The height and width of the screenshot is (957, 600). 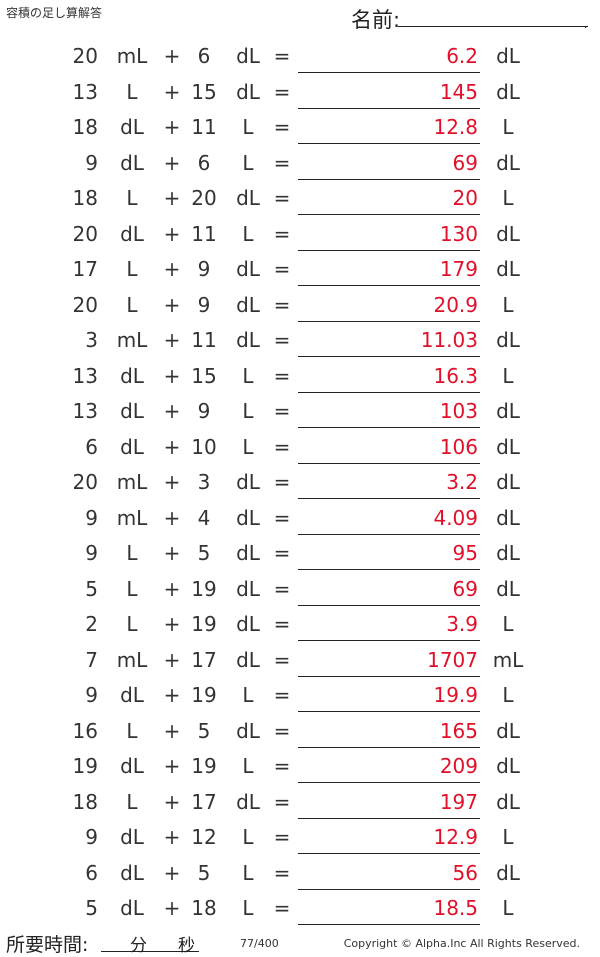 I want to click on problem-row: 13 L +15 dL = 145 dL, so click(x=300, y=94).